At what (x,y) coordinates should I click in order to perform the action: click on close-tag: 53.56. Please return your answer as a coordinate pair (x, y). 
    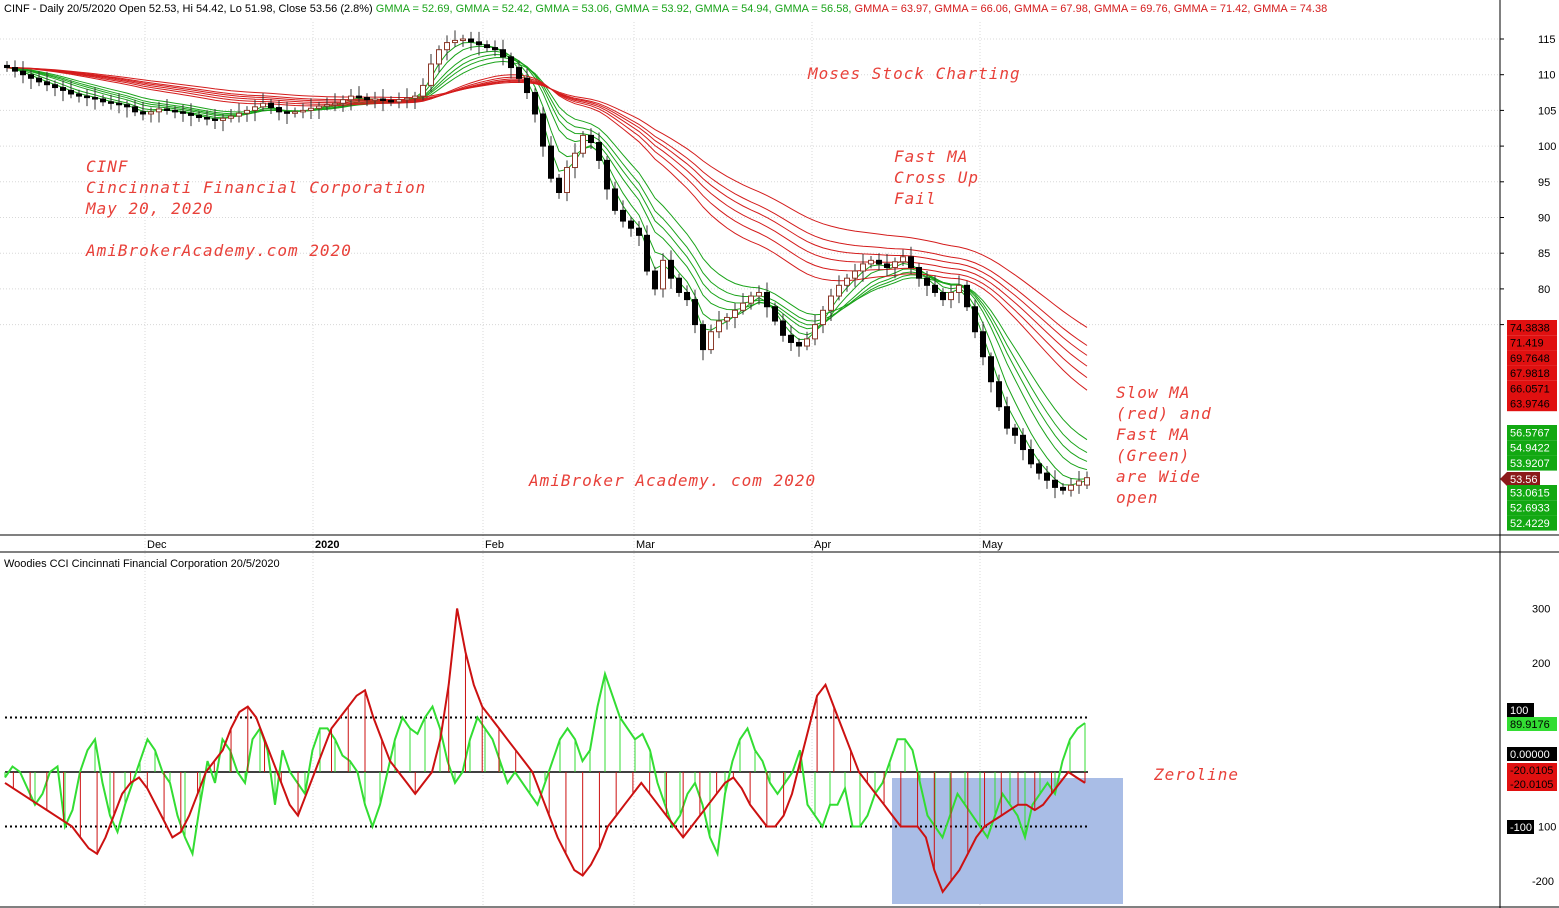
    Looking at the image, I should click on (1524, 480).